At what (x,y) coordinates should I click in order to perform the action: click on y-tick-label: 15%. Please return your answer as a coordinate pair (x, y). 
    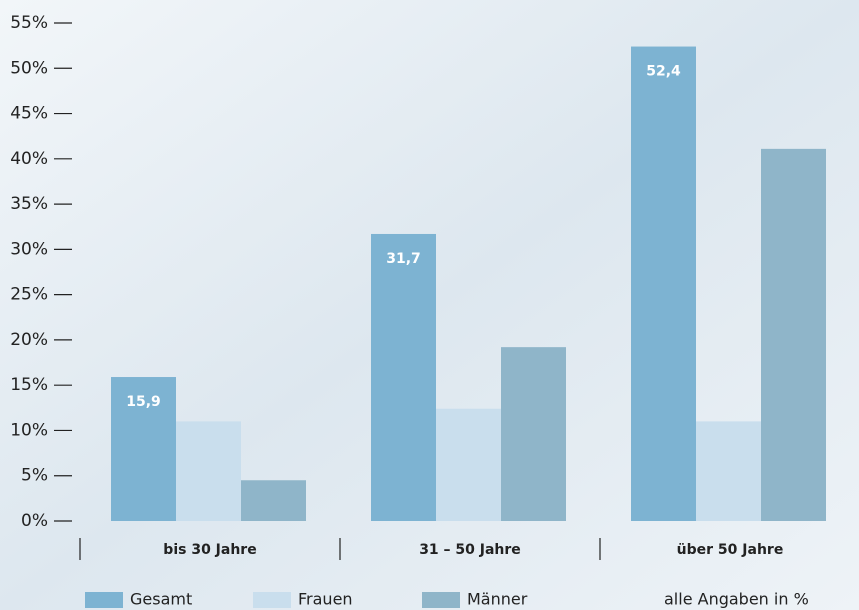
    Looking at the image, I should click on (29, 385).